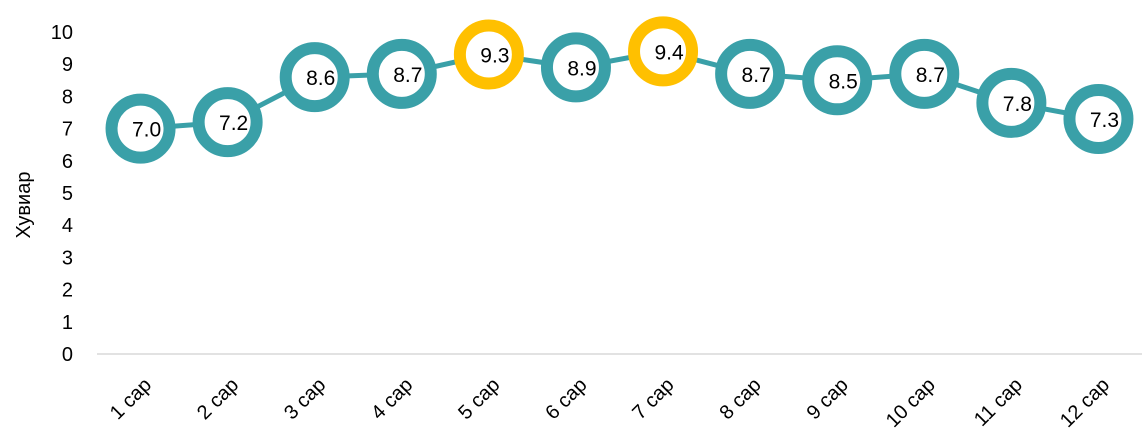 Image resolution: width=1142 pixels, height=441 pixels. What do you see at coordinates (67, 291) in the screenshot?
I see `y-tick-label: 2` at bounding box center [67, 291].